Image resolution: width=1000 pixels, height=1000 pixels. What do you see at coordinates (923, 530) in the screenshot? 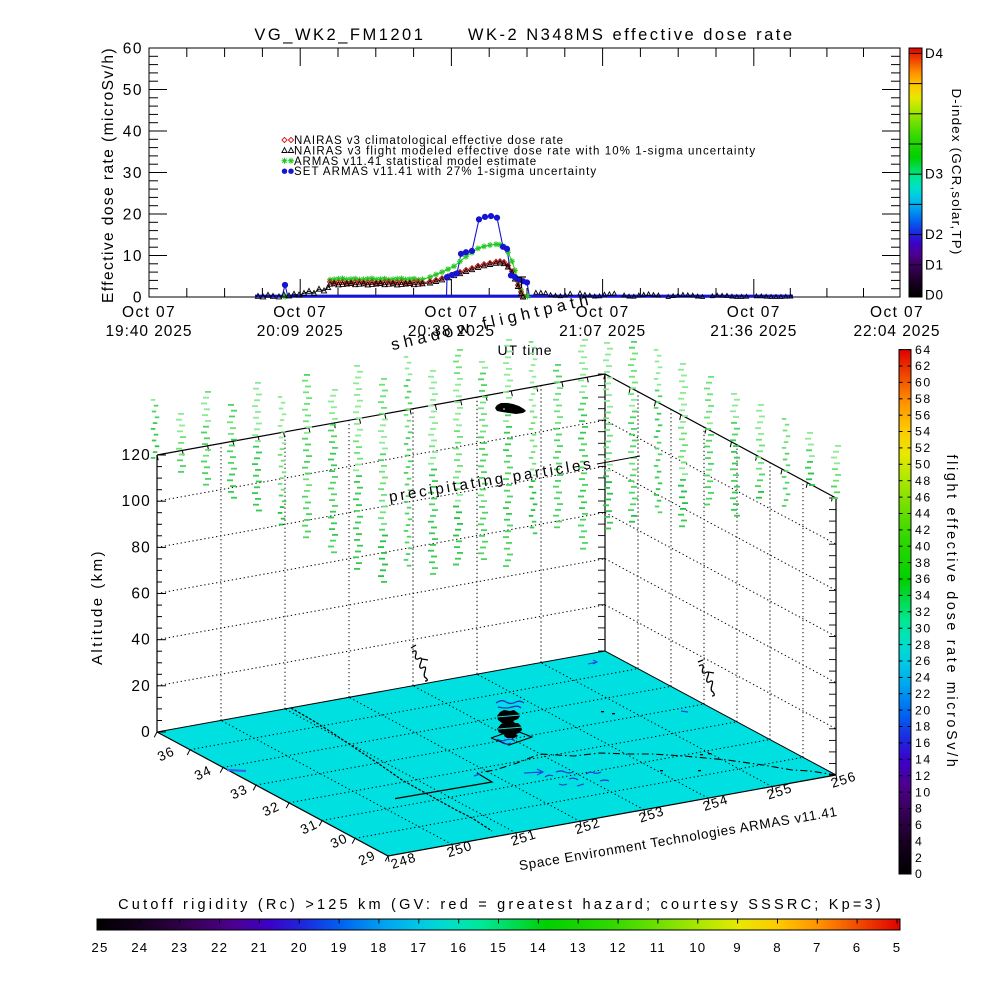
I see `svg-text: 42` at bounding box center [923, 530].